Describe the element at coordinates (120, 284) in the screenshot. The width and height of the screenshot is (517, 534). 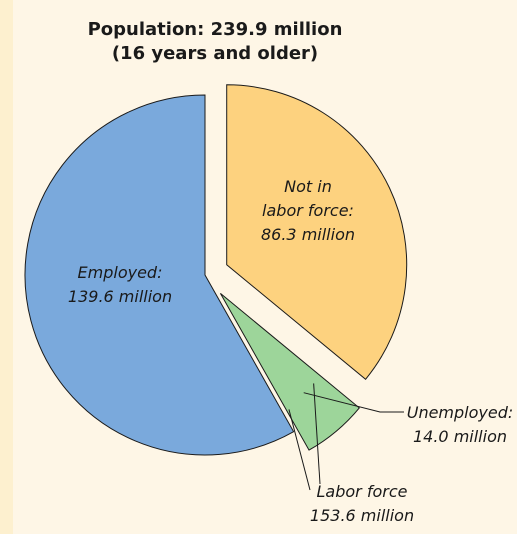
I see `slice-label-employed: Employed: 139.6 million` at that location.